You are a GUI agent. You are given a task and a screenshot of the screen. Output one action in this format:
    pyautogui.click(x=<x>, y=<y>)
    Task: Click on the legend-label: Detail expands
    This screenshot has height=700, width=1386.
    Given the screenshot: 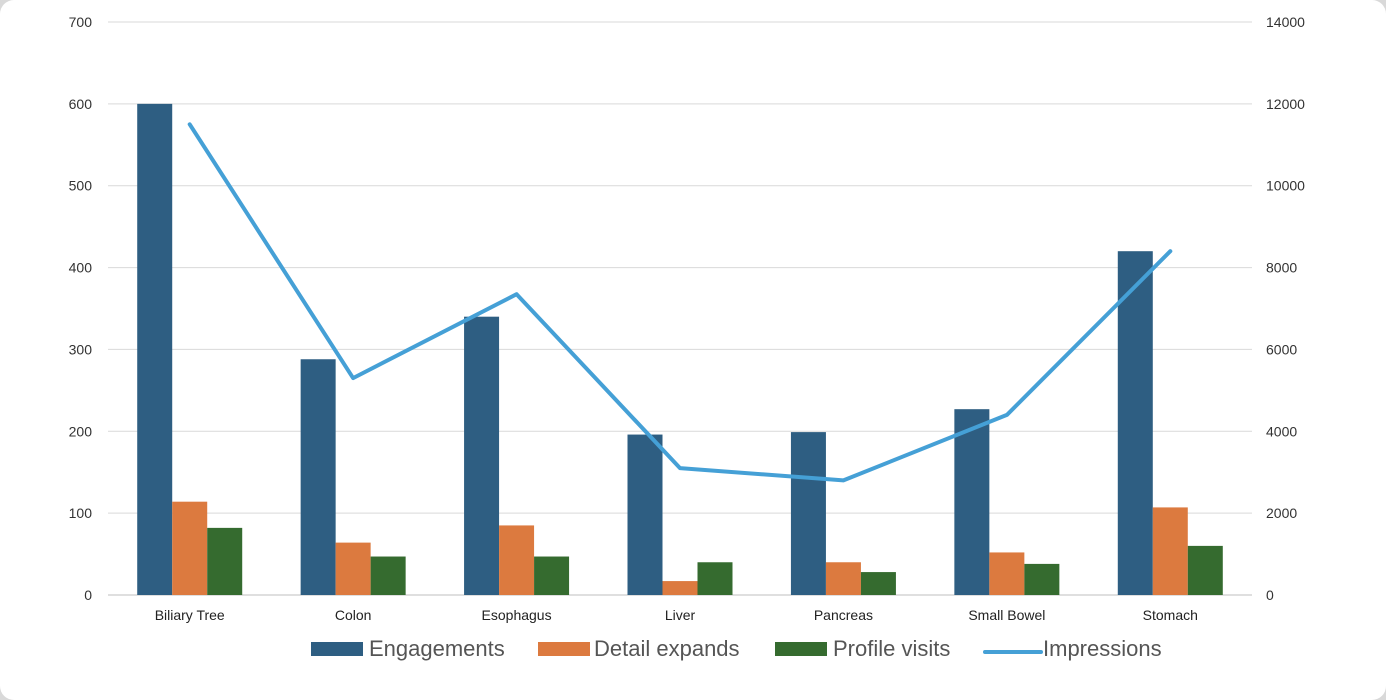 What is the action you would take?
    pyautogui.click(x=667, y=648)
    